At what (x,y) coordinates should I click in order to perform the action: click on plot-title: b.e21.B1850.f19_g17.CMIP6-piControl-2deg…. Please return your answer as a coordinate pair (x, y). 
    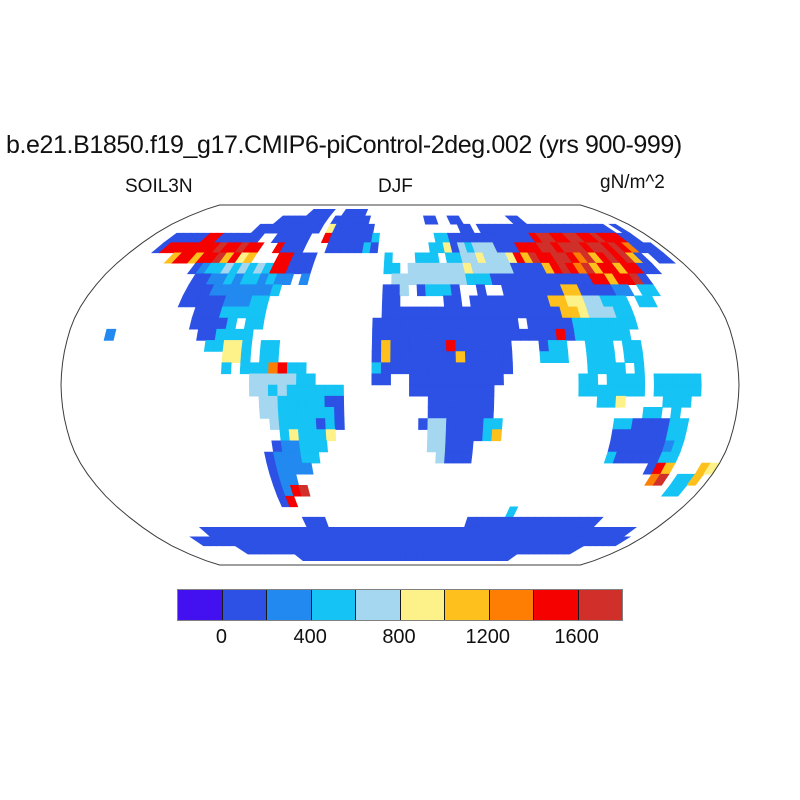
    Looking at the image, I should click on (344, 145).